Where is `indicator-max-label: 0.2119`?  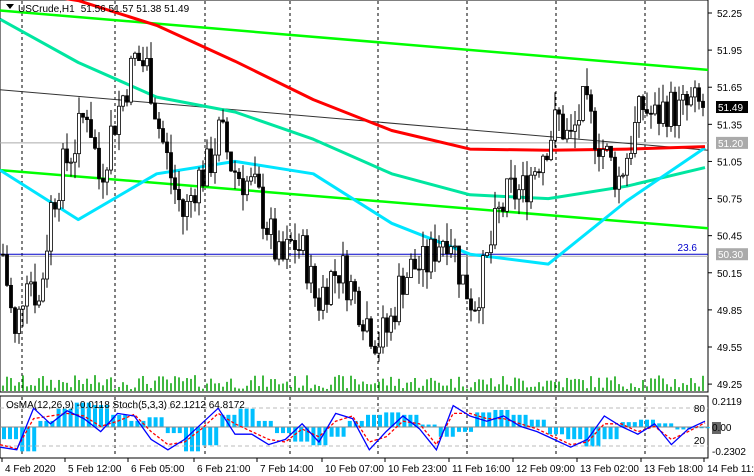
indicator-max-label: 0.2119 is located at coordinates (727, 402).